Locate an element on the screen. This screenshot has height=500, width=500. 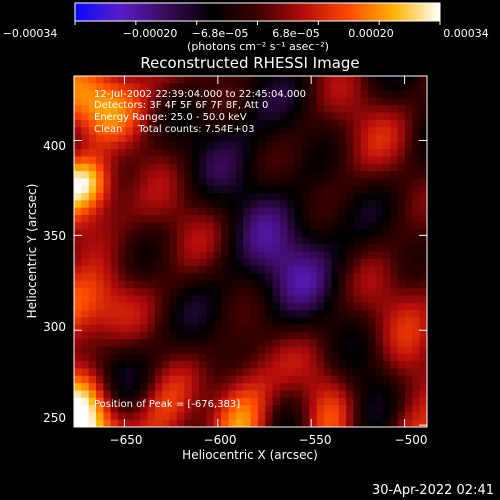
annotation-detectors: Detectors: 3F 4F 5F 6F 7F 8F, Att 0 is located at coordinates (181, 105).